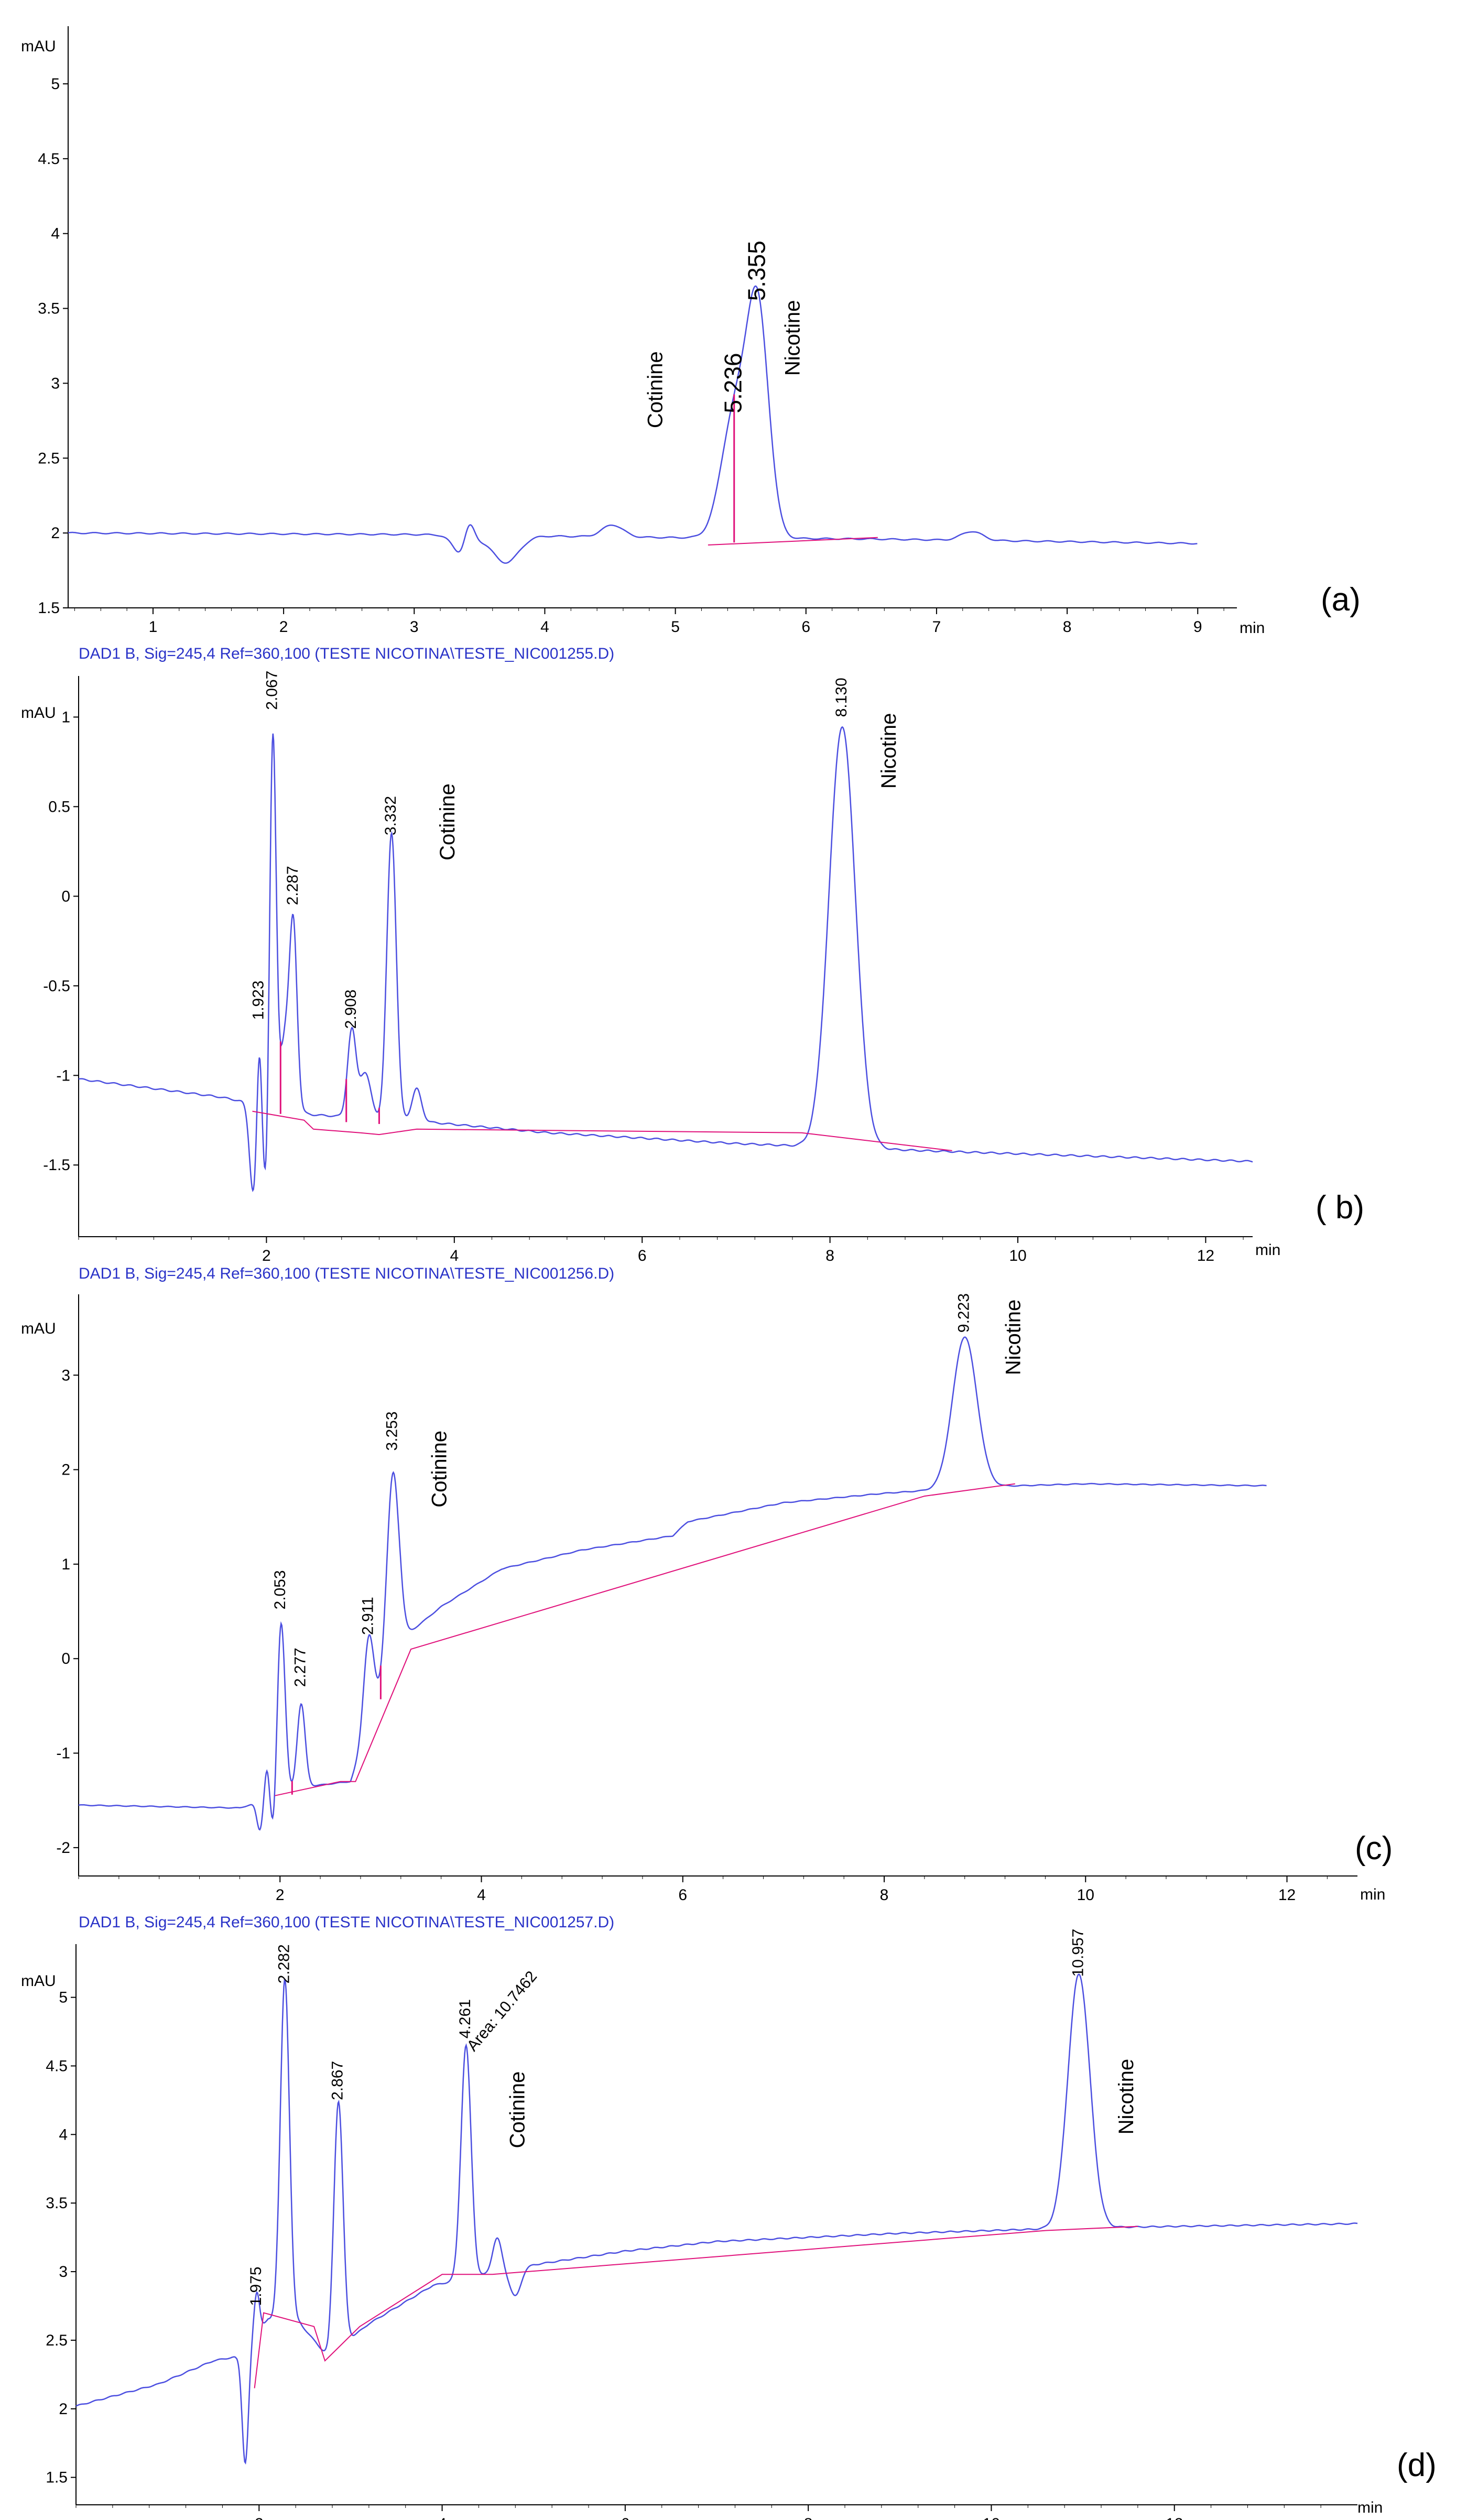  Describe the element at coordinates (1267, 1250) in the screenshot. I see `panel-b-x-unit: min` at that location.